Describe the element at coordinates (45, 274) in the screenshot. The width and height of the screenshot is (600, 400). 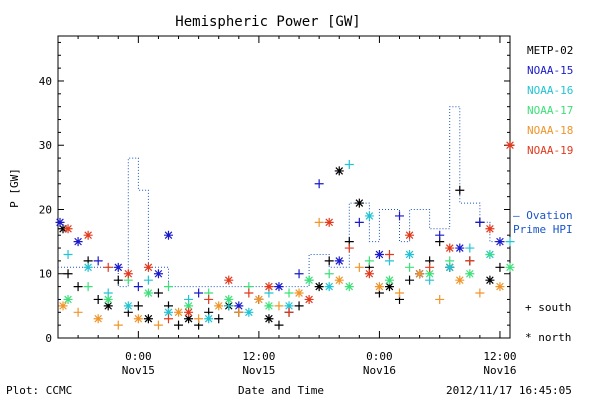
I see `y-tick-label: 10` at that location.